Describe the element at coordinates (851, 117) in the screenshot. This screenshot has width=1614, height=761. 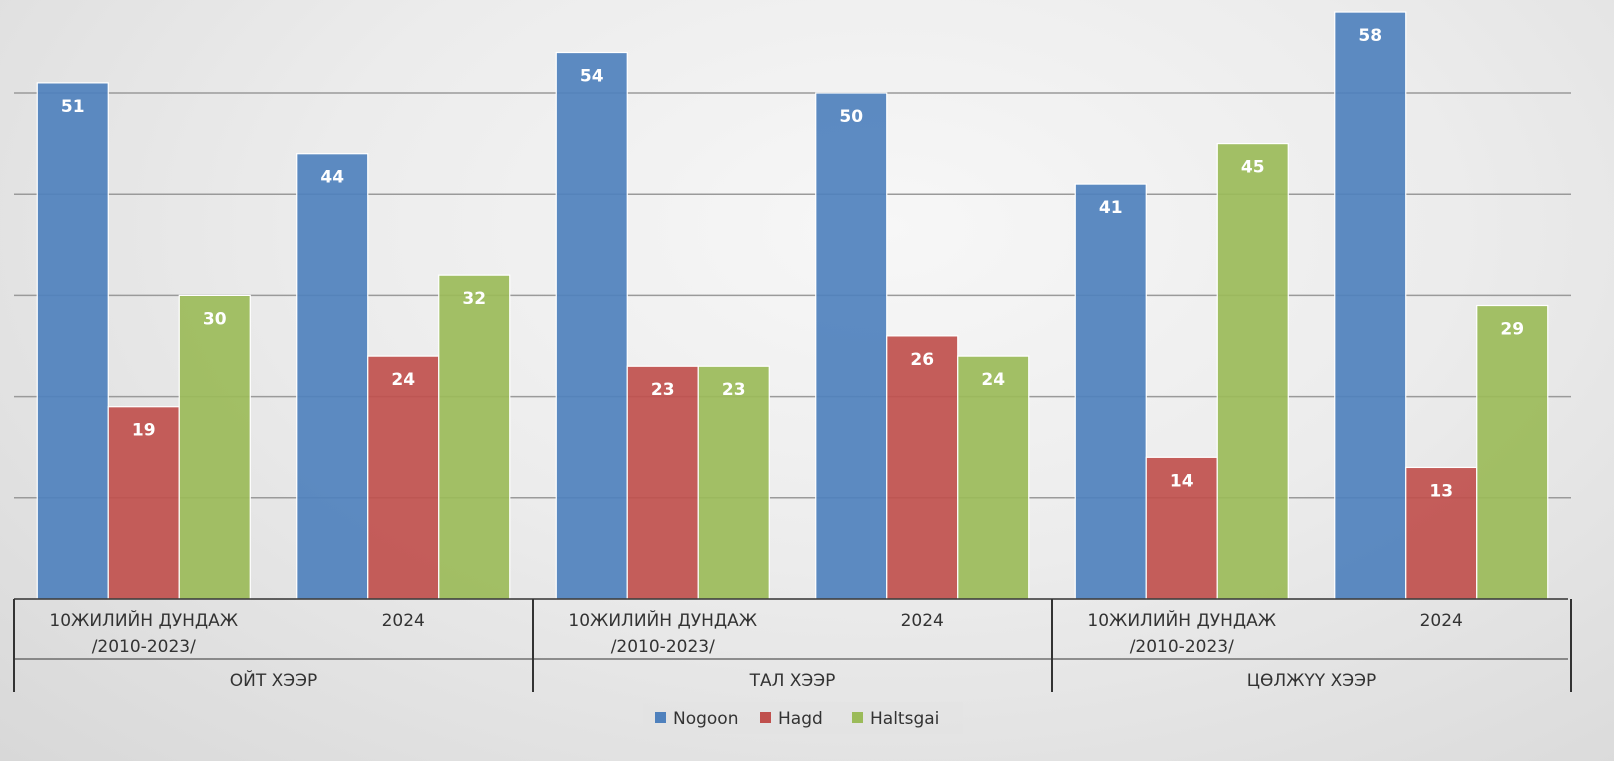
I see `data-label: 50` at that location.